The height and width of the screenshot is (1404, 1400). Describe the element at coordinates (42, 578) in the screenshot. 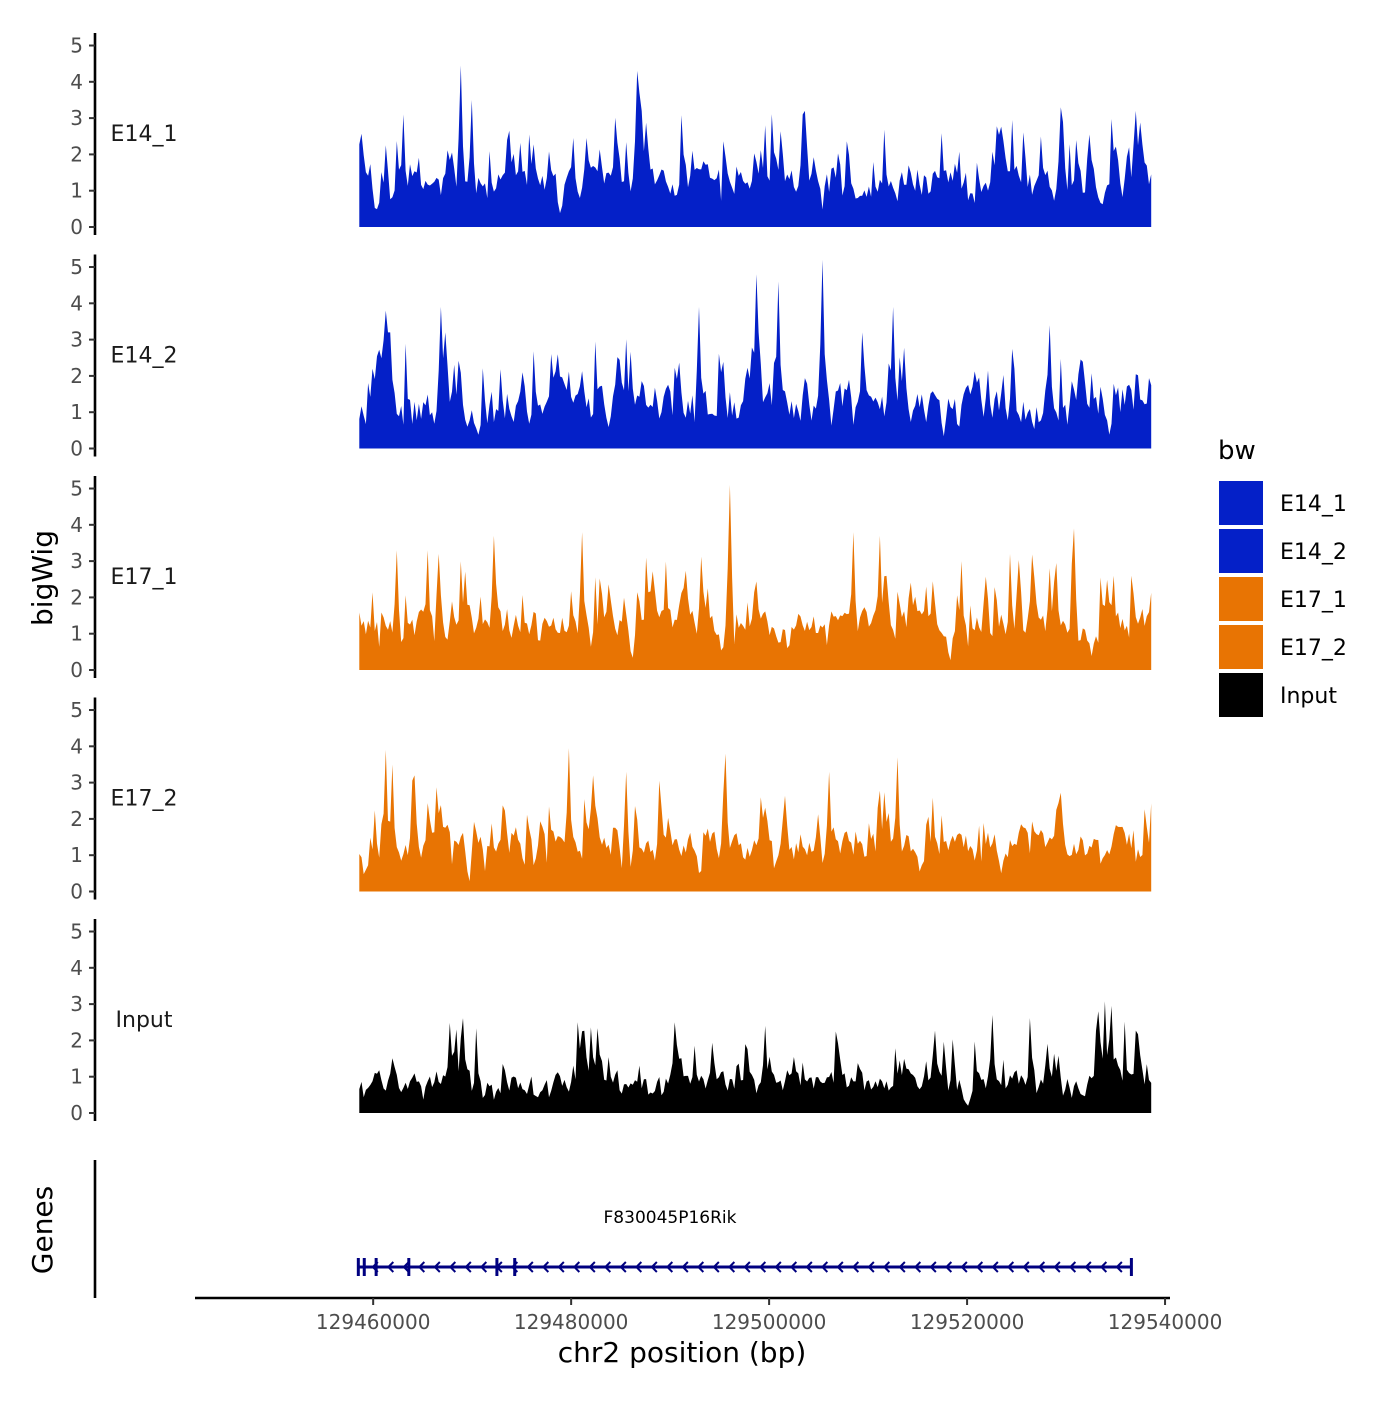

I see `y-axis-title: bigWig` at that location.